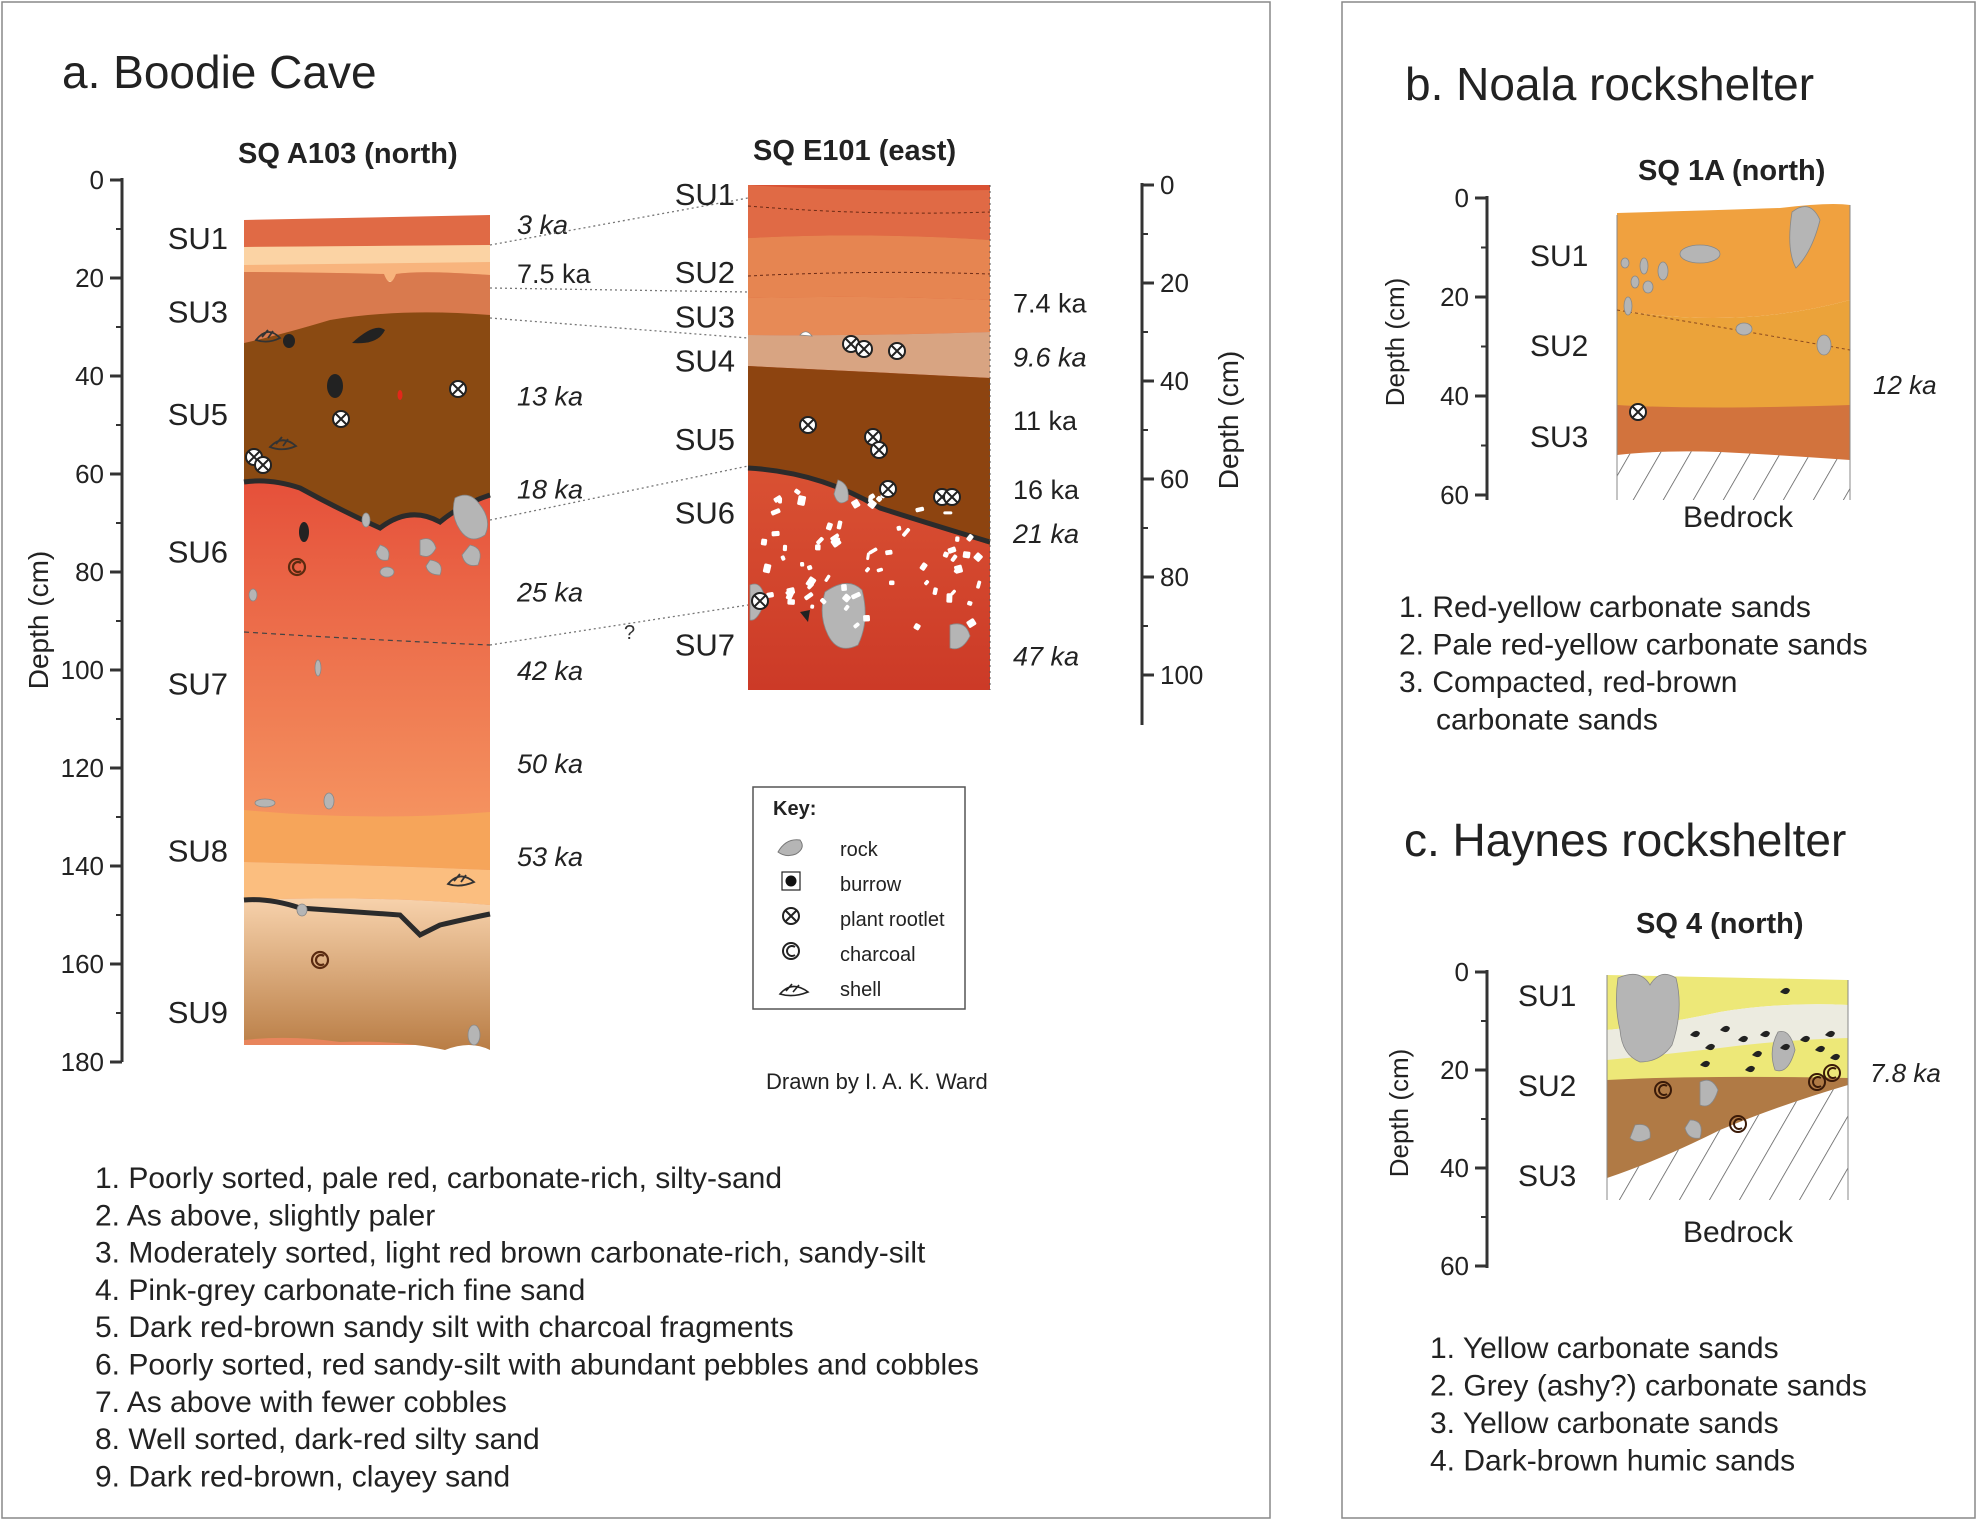  Describe the element at coordinates (1167, 185) in the screenshot. I see `east-tick-0: 0` at that location.